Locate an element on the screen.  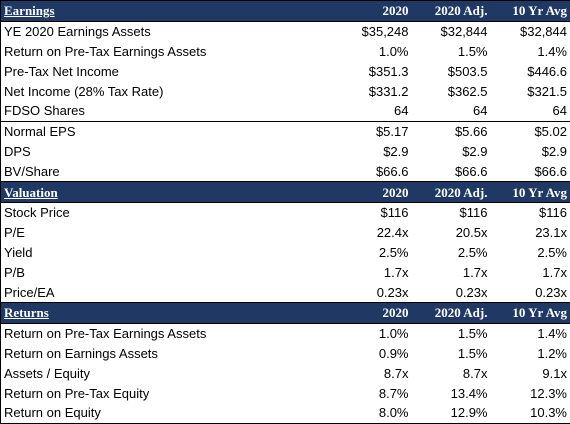
table-row: Stock Price $116 $116 $116 is located at coordinates (285, 212).